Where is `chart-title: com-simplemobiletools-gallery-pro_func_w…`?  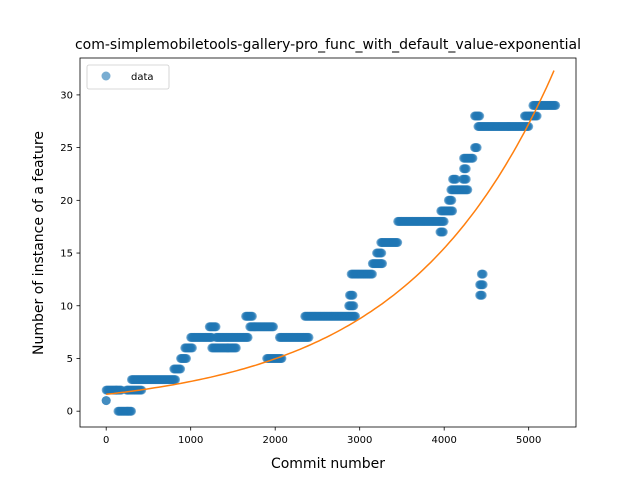
chart-title: com-simplemobiletools-gallery-pro_func_w… is located at coordinates (328, 45).